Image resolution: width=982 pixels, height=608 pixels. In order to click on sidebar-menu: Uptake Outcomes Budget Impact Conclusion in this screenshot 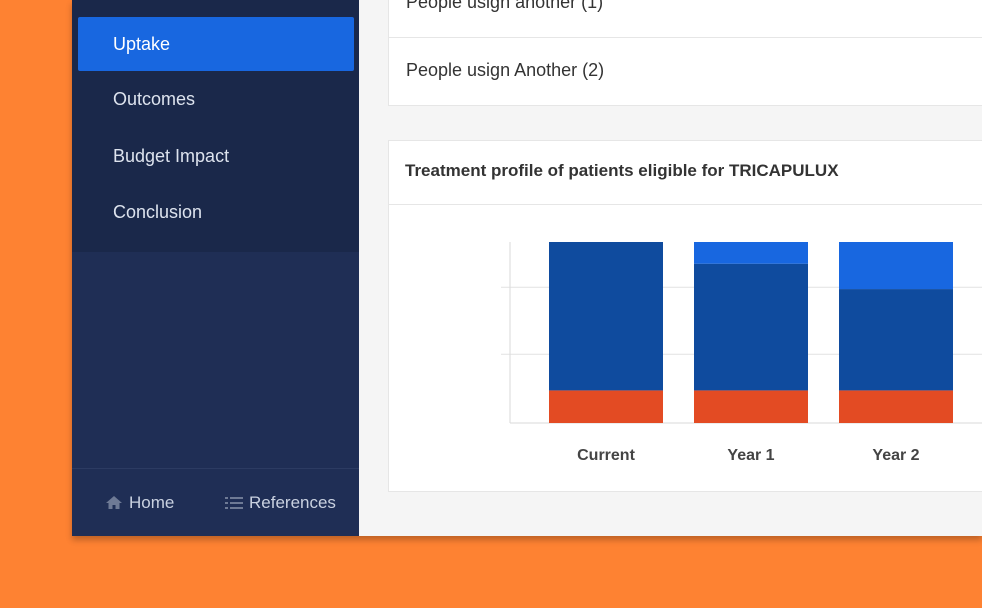, I will do `click(215, 126)`.